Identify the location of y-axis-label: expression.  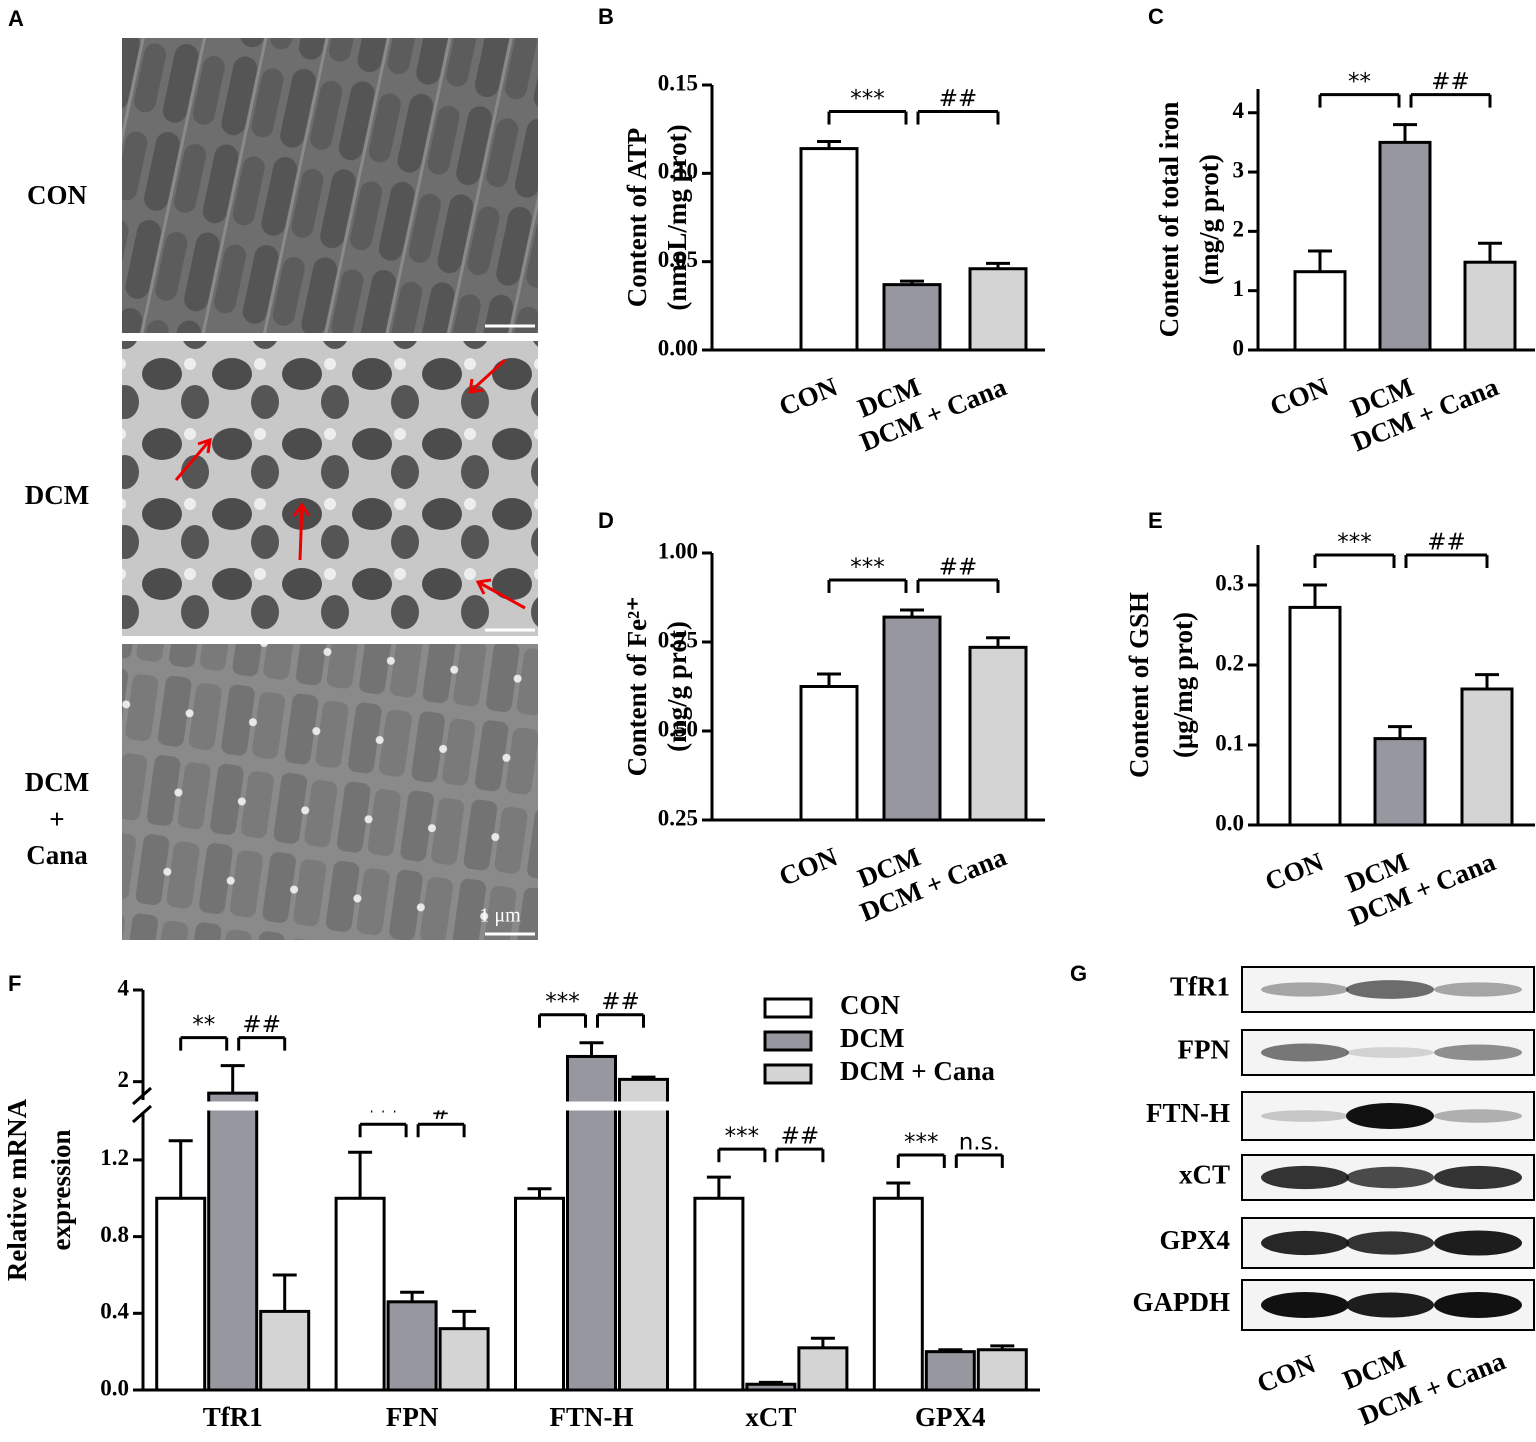
(61, 1189).